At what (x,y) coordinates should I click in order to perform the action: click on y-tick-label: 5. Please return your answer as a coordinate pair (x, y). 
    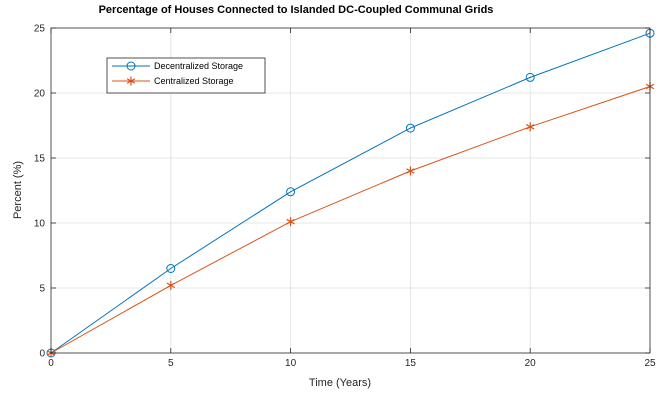
    Looking at the image, I should click on (42, 289).